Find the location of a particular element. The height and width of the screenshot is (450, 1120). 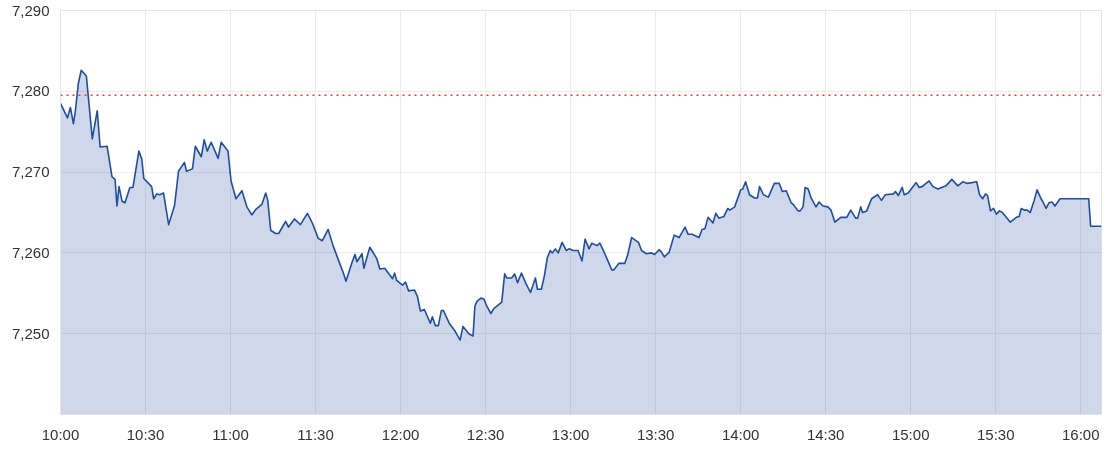

x-tick-label: 13:00 is located at coordinates (570, 434).